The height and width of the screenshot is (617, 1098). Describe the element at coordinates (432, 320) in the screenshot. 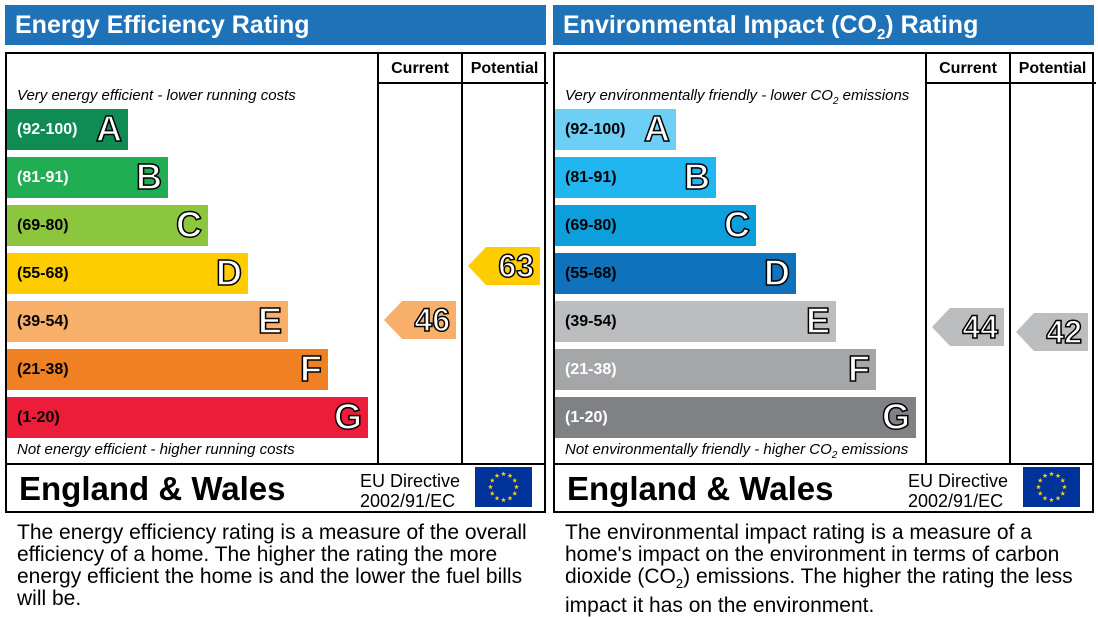

I see `current-rating-value: 46` at that location.